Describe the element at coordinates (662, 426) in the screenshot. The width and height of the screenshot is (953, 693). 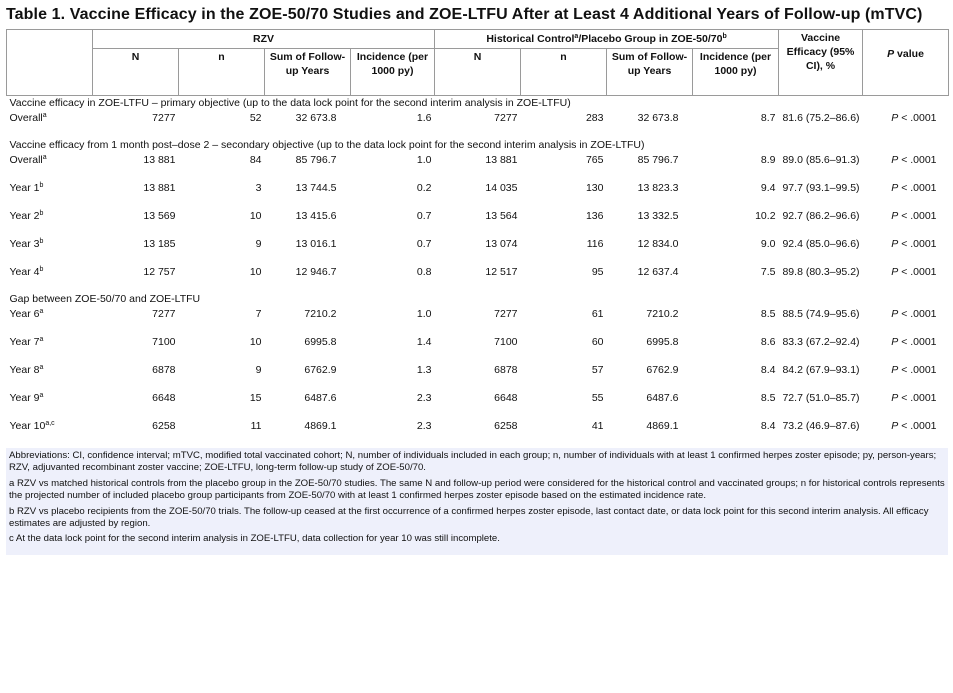
I see `table-cell: 4869.1` at that location.